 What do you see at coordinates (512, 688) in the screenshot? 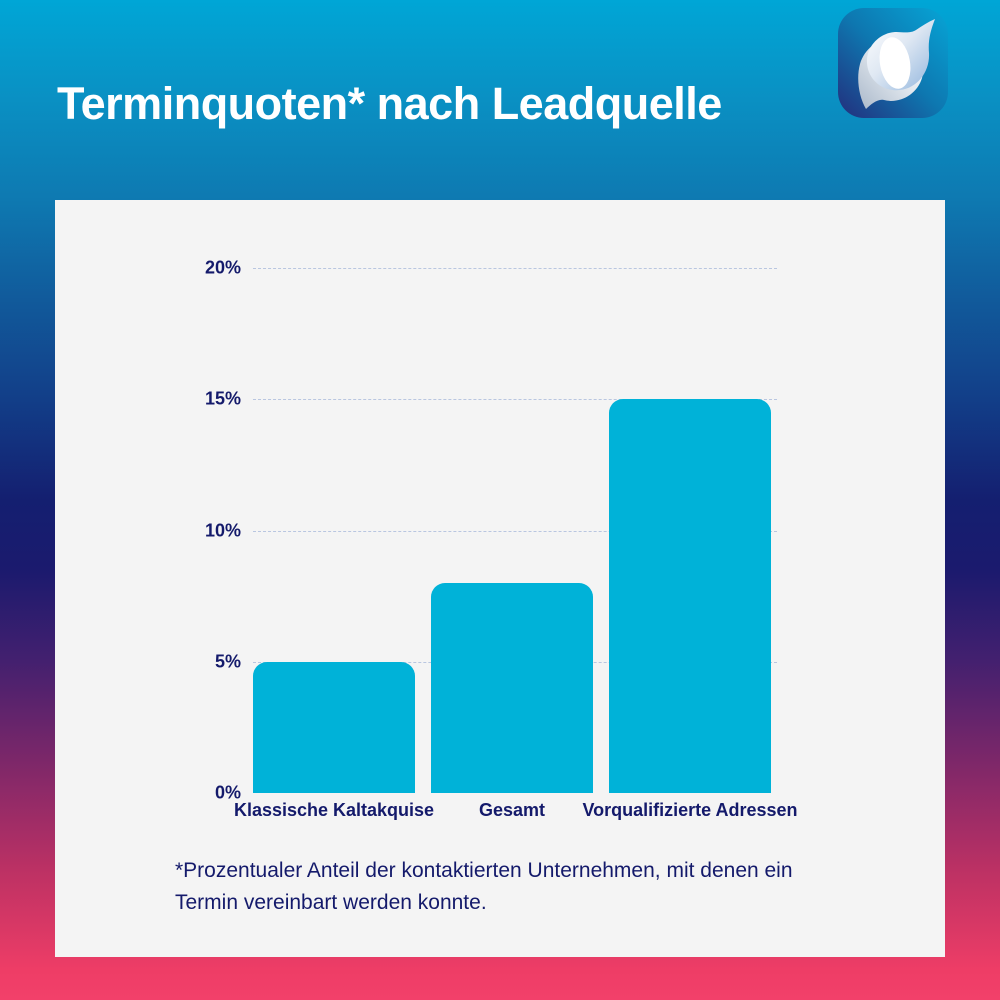
I see `bar-gesamt` at bounding box center [512, 688].